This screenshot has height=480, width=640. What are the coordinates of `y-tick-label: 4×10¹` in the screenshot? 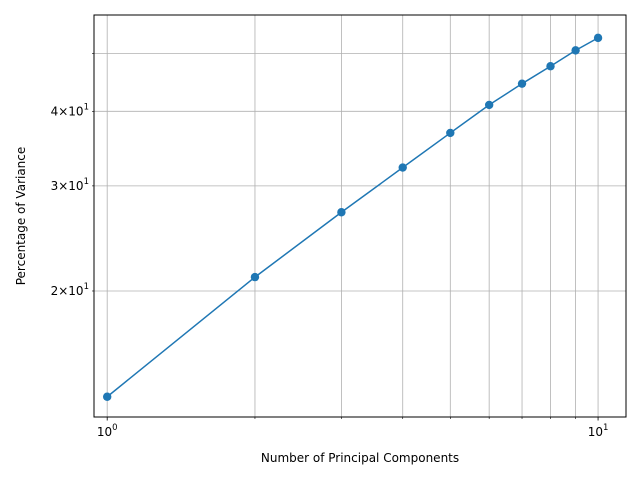 It's located at (70, 110).